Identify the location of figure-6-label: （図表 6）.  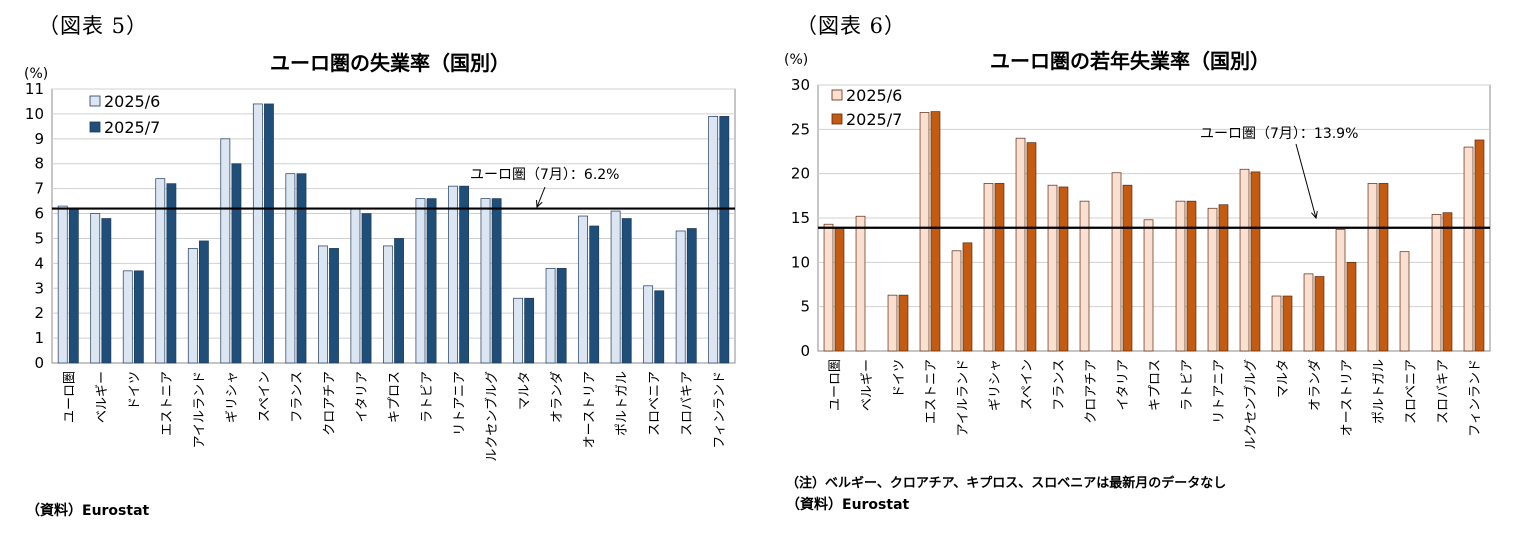
(851, 26).